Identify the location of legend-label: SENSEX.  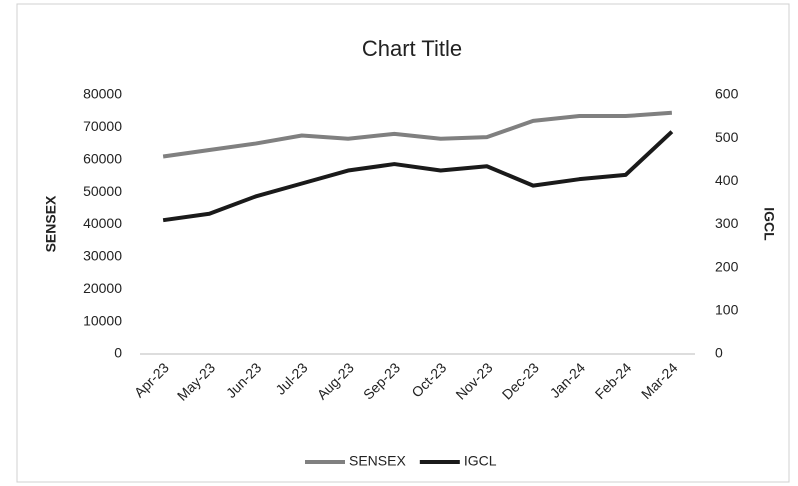
(377, 461).